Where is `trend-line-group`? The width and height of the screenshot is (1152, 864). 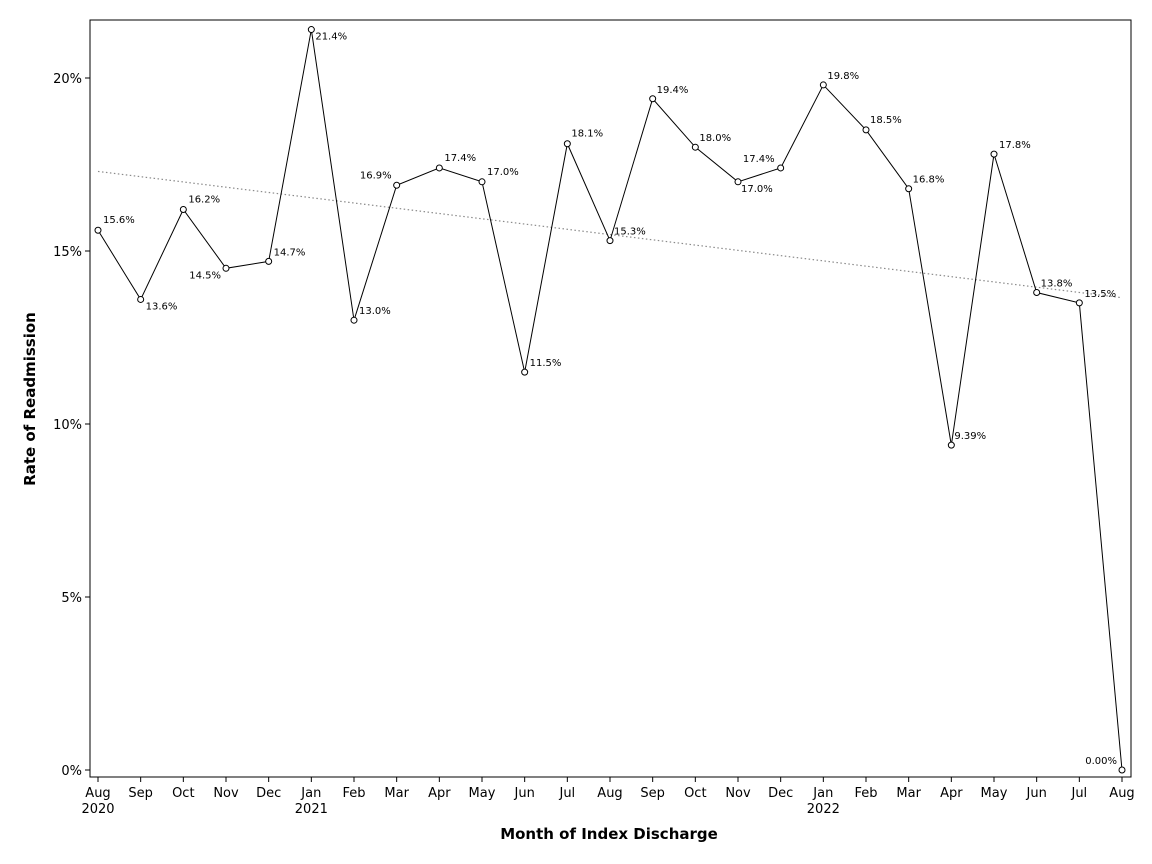
trend-line-group is located at coordinates (610, 234).